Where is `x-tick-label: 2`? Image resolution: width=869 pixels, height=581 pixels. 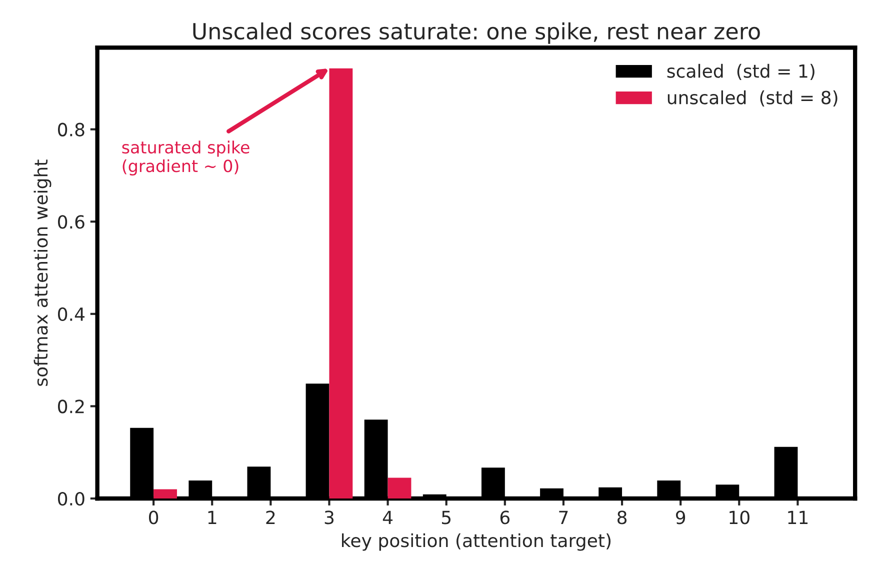 x-tick-label: 2 is located at coordinates (270, 517).